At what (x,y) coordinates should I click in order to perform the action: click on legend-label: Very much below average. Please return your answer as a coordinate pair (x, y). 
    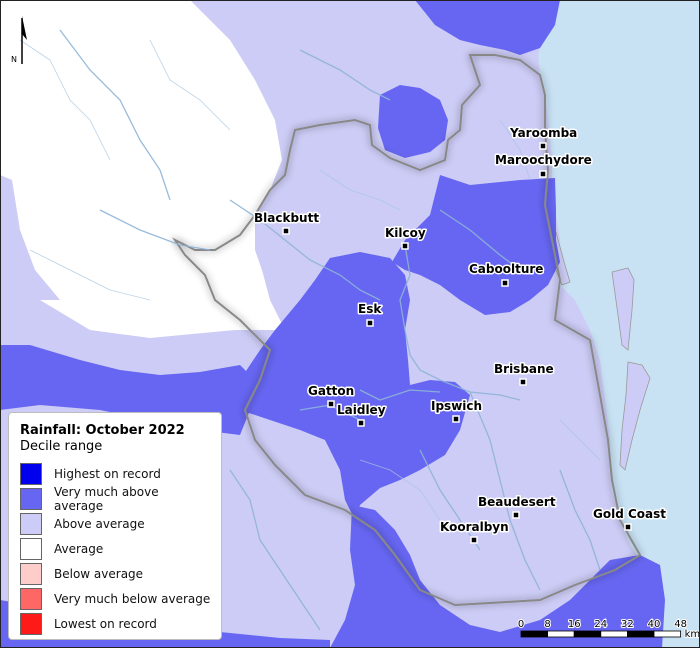
    Looking at the image, I should click on (132, 598).